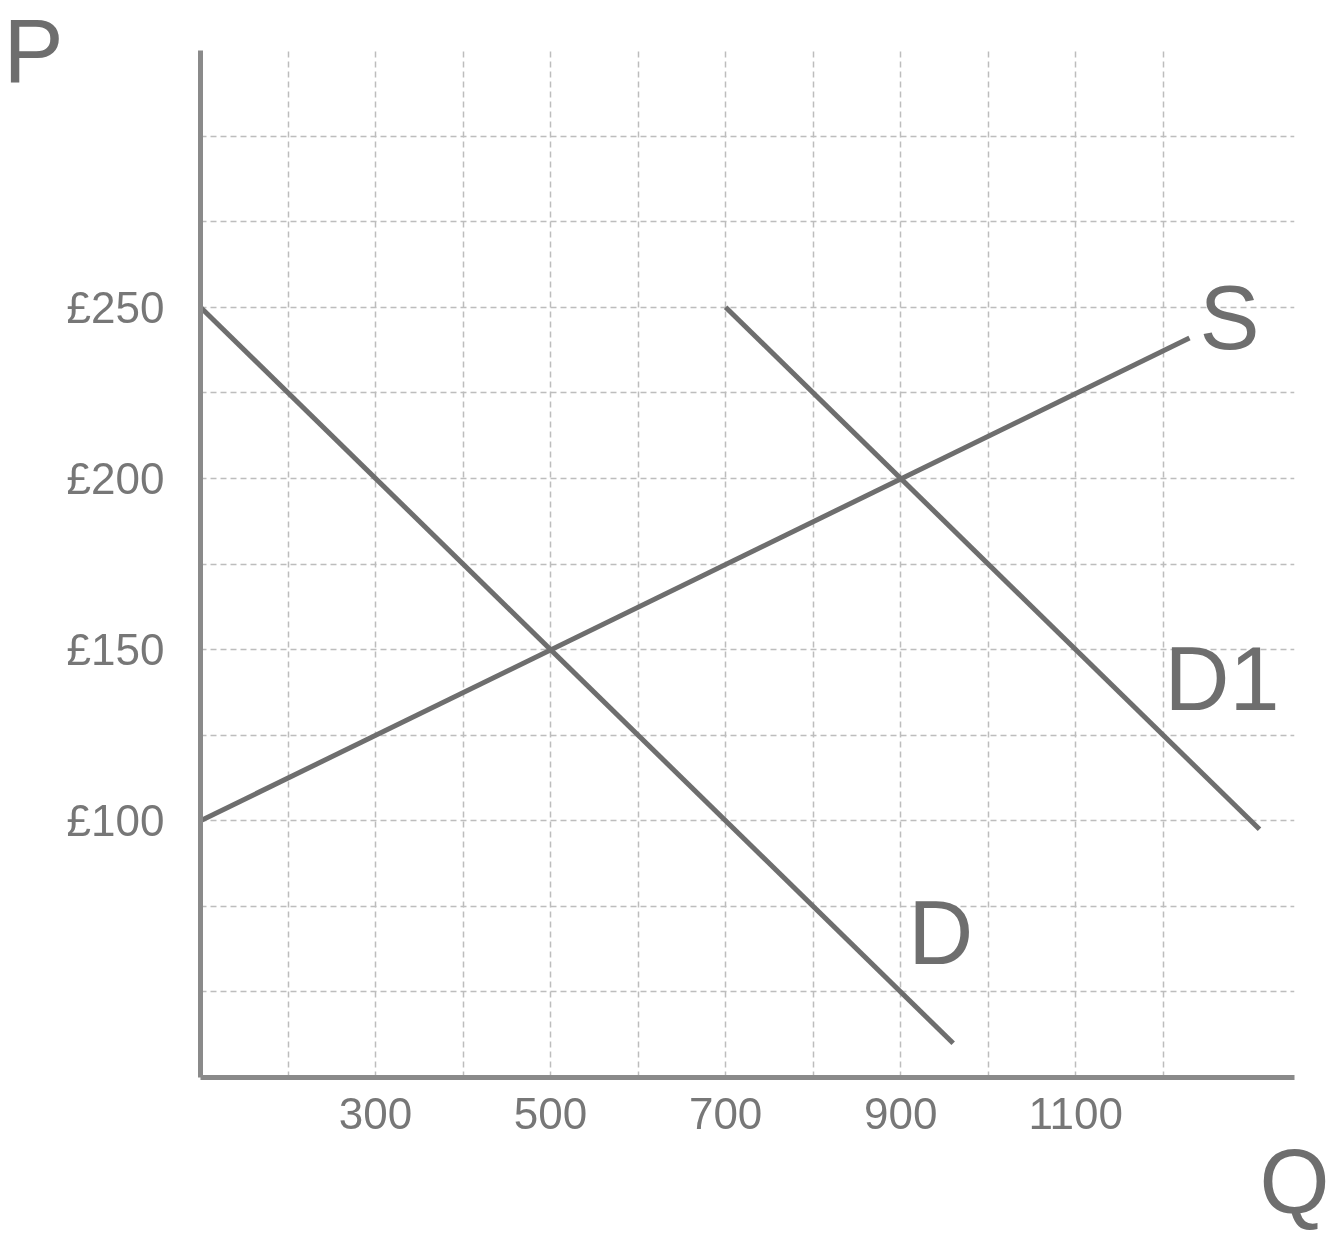  What do you see at coordinates (1229, 318) in the screenshot?
I see `series-label: S` at bounding box center [1229, 318].